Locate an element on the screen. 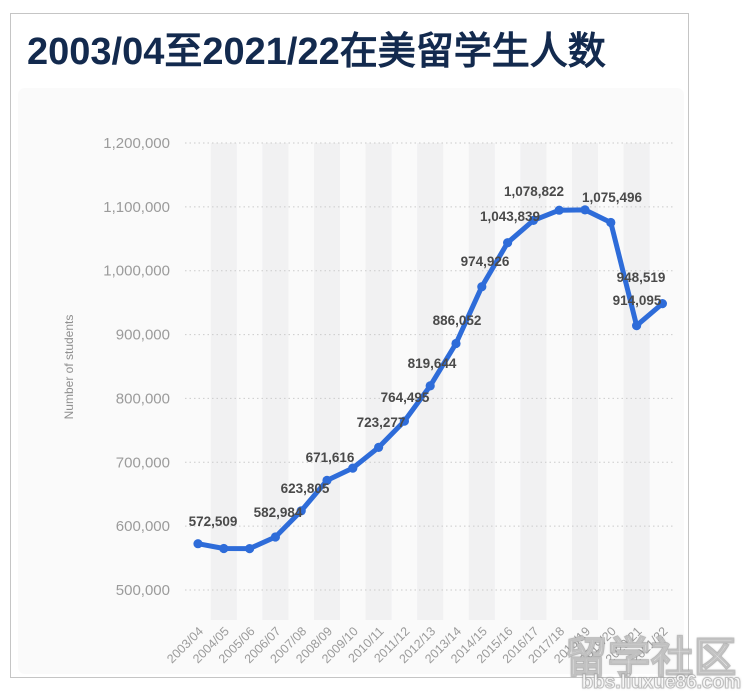  y-tick-label: 700,000 is located at coordinates (143, 462).